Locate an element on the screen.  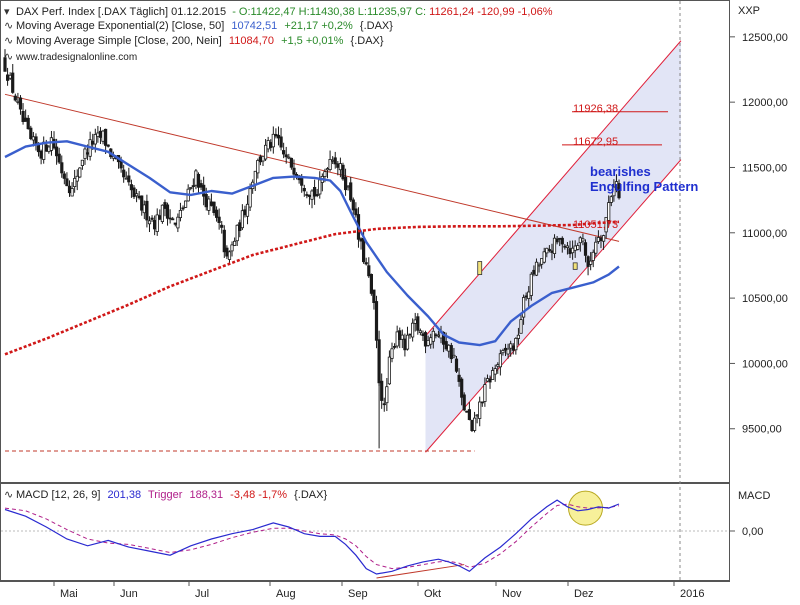
level-label-11926: 11926,38 is located at coordinates (595, 109).